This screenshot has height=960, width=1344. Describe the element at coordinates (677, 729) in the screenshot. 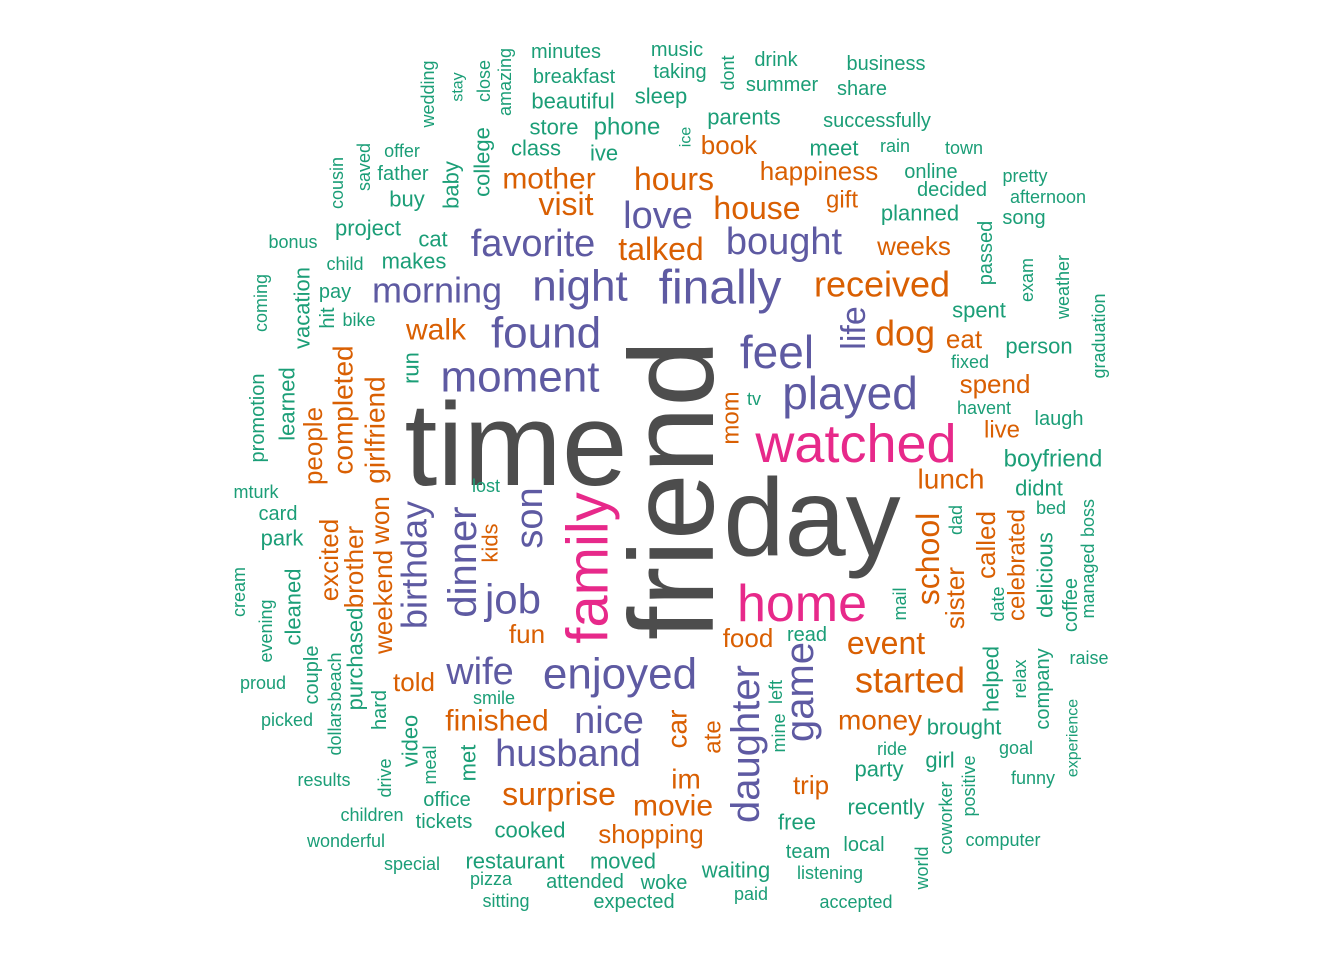

I see `word-car: car` at that location.